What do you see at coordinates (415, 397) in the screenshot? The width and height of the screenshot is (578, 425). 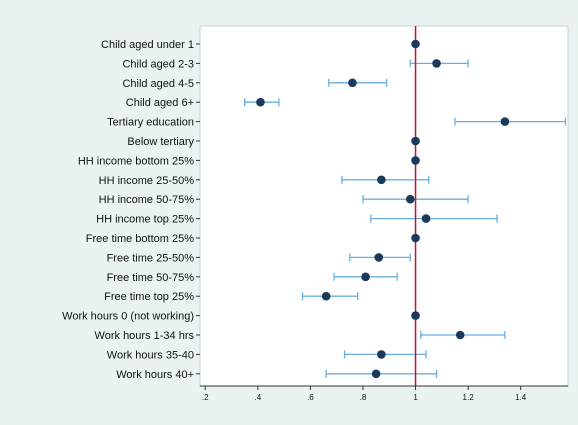 I see `x-tick-label: 1` at bounding box center [415, 397].